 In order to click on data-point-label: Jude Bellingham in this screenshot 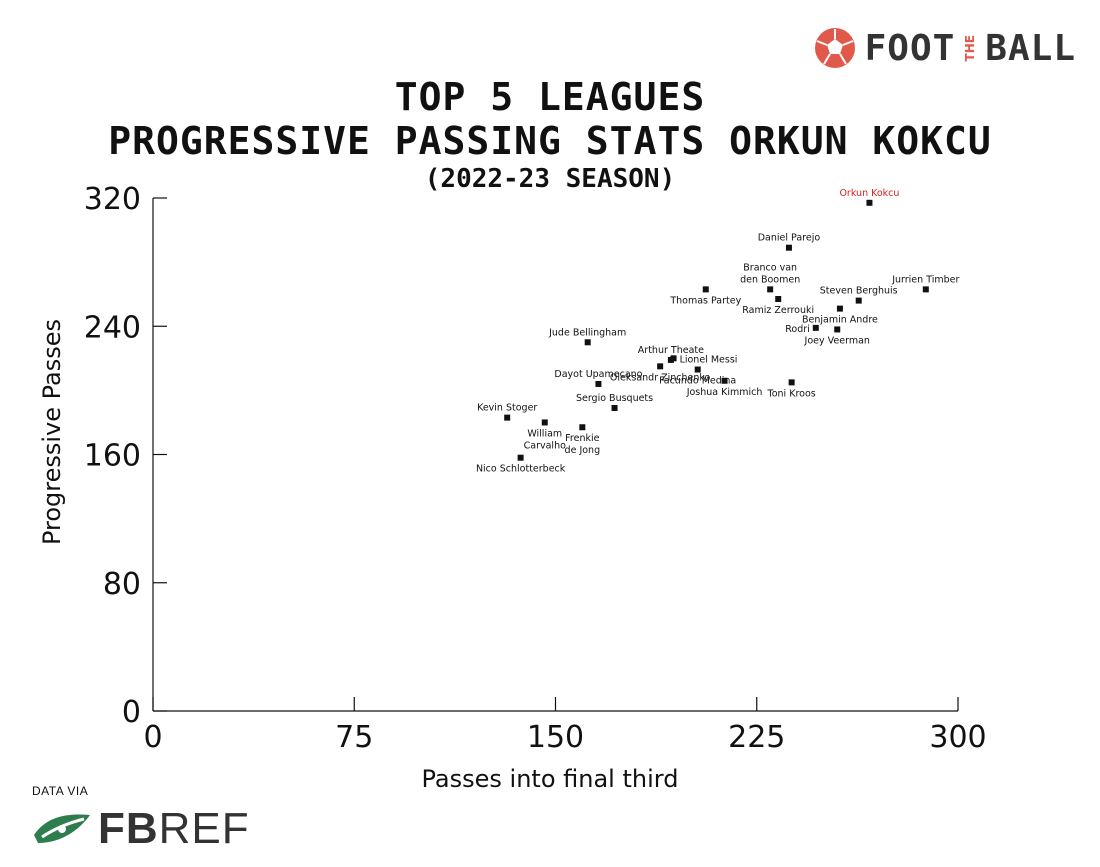, I will do `click(587, 332)`.